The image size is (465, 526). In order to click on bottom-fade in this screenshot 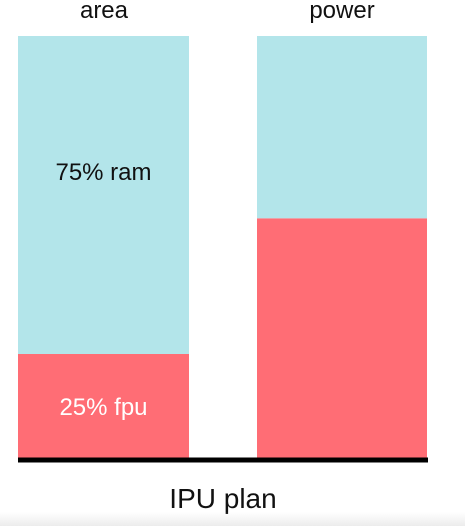, I will do `click(232, 519)`.